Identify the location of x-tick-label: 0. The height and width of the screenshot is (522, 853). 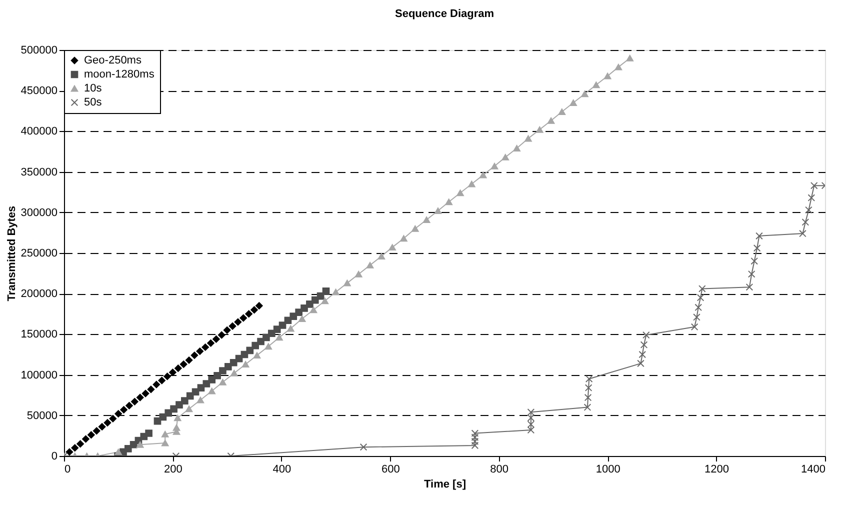
(67, 470).